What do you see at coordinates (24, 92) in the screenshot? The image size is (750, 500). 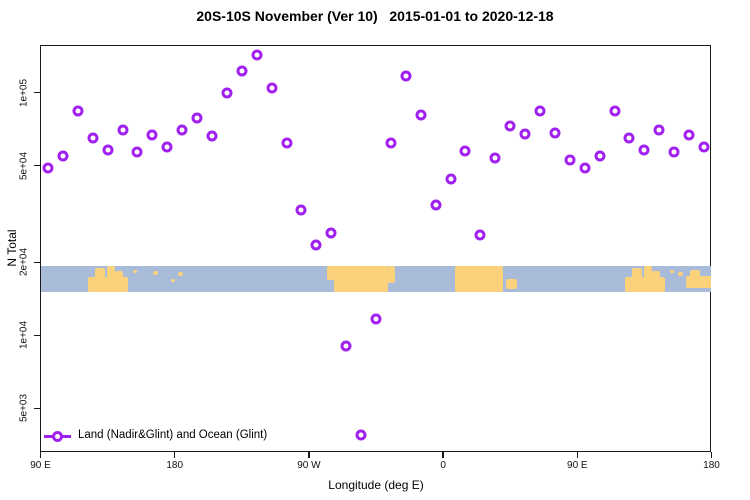 I see `y-axis-tick-label: 1e+05` at bounding box center [24, 92].